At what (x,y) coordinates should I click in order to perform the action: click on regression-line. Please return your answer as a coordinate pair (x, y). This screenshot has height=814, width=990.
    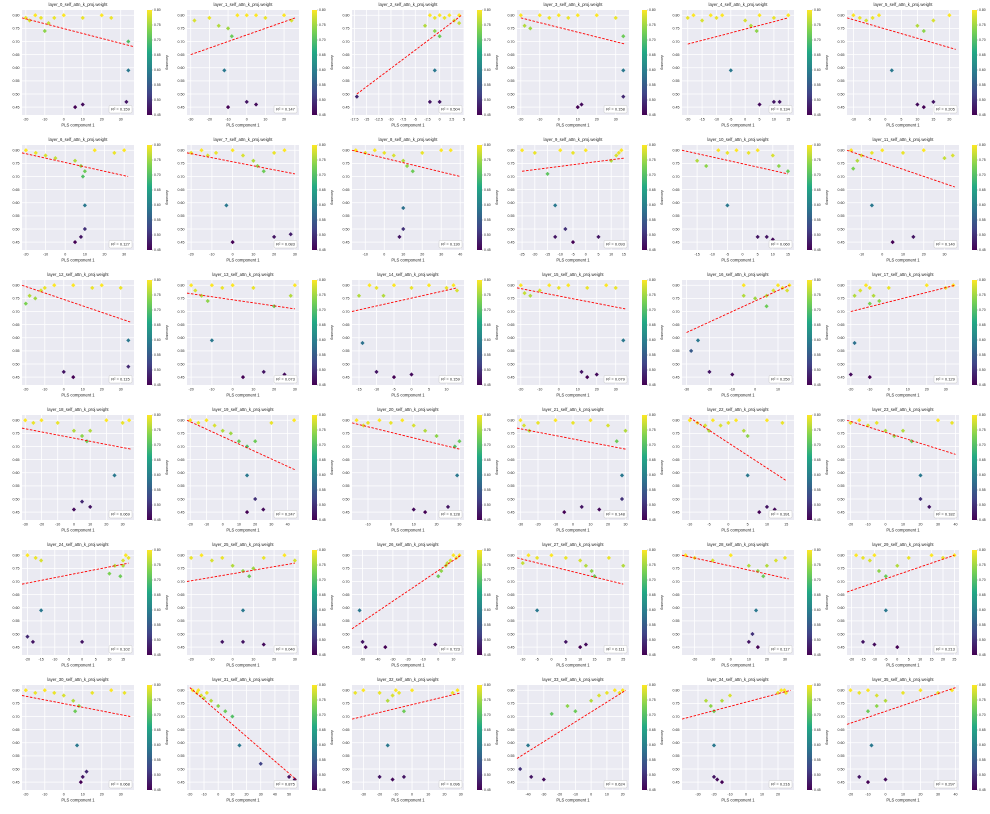
    Looking at the image, I should click on (571, 724).